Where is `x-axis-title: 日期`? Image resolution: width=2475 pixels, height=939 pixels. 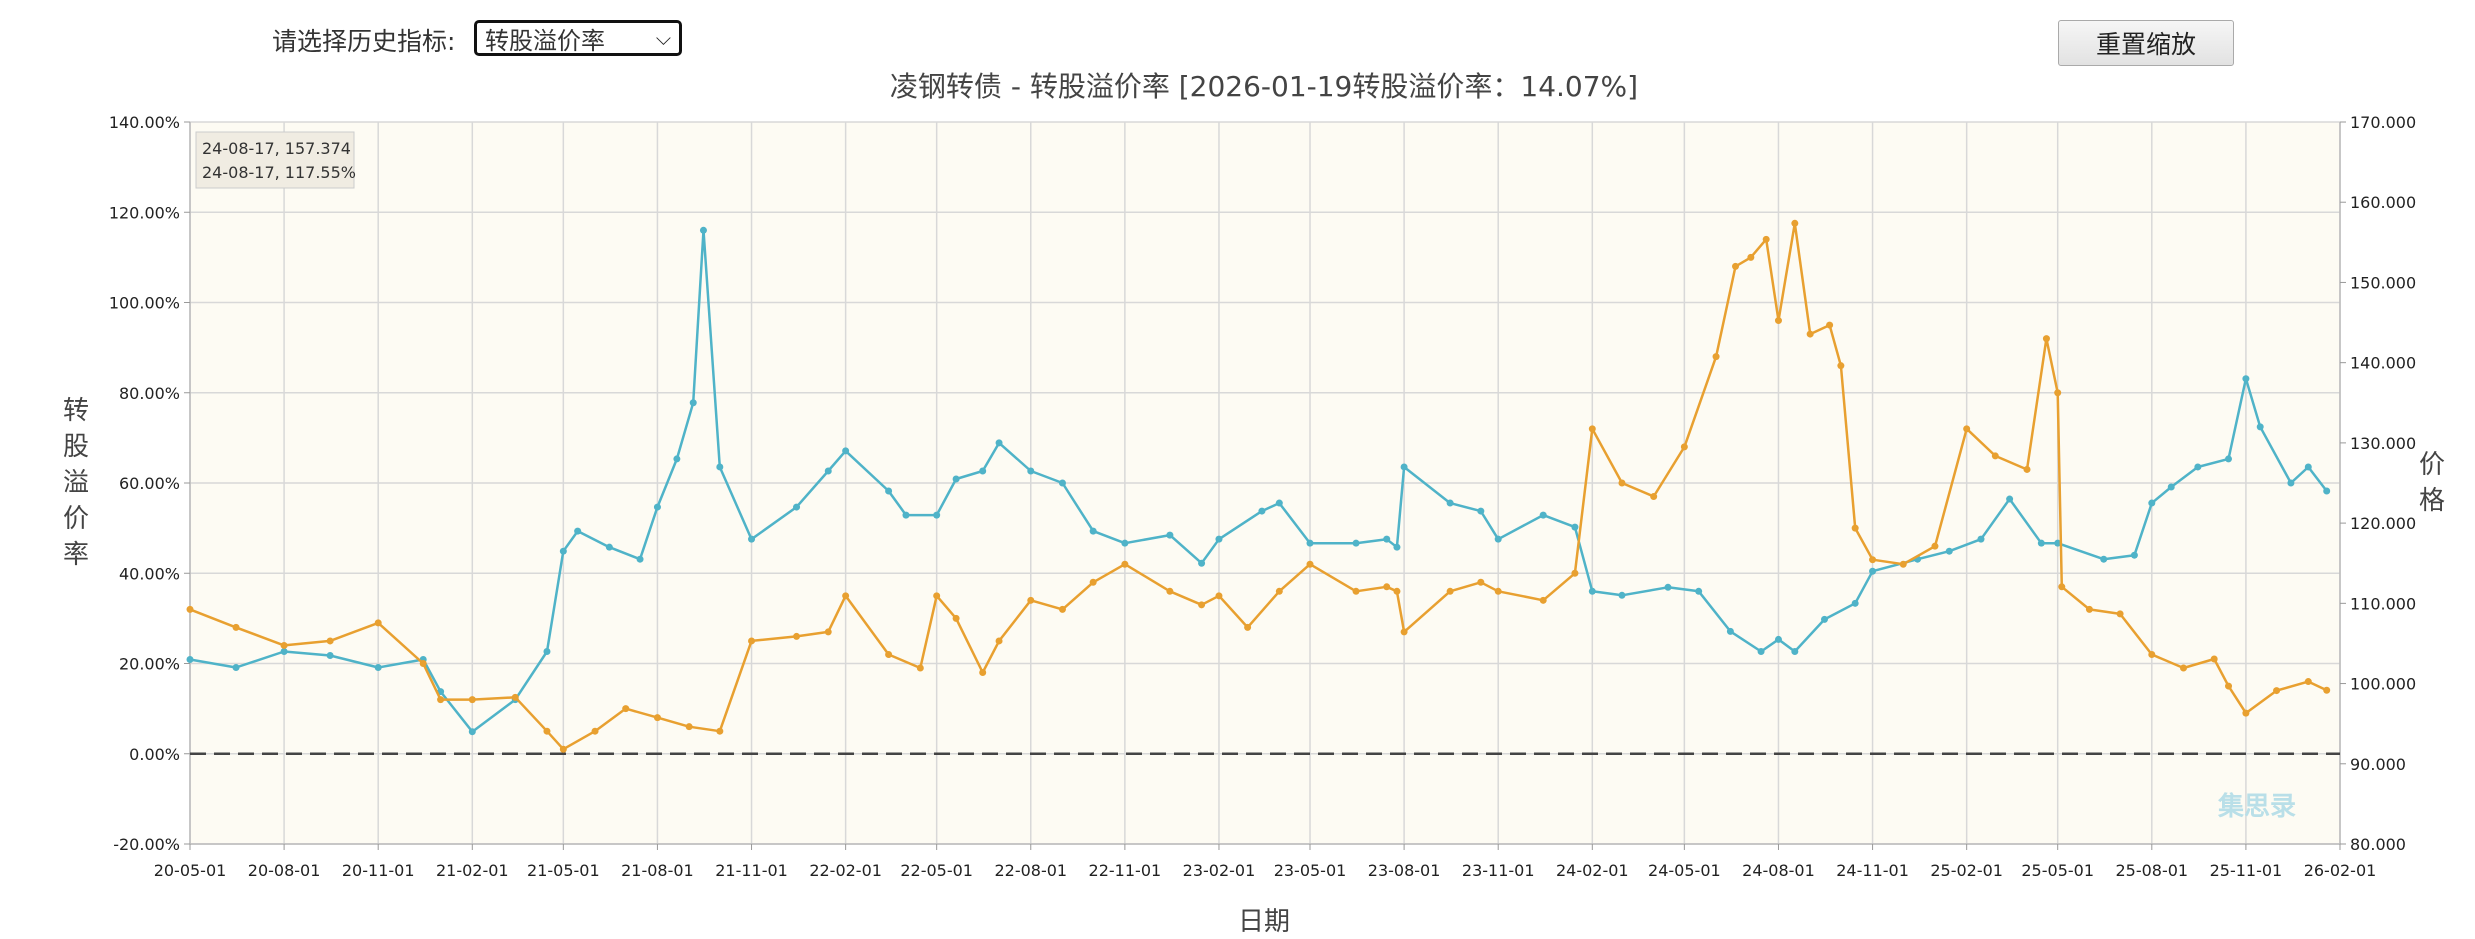
x-axis-title: 日期 is located at coordinates (1264, 922).